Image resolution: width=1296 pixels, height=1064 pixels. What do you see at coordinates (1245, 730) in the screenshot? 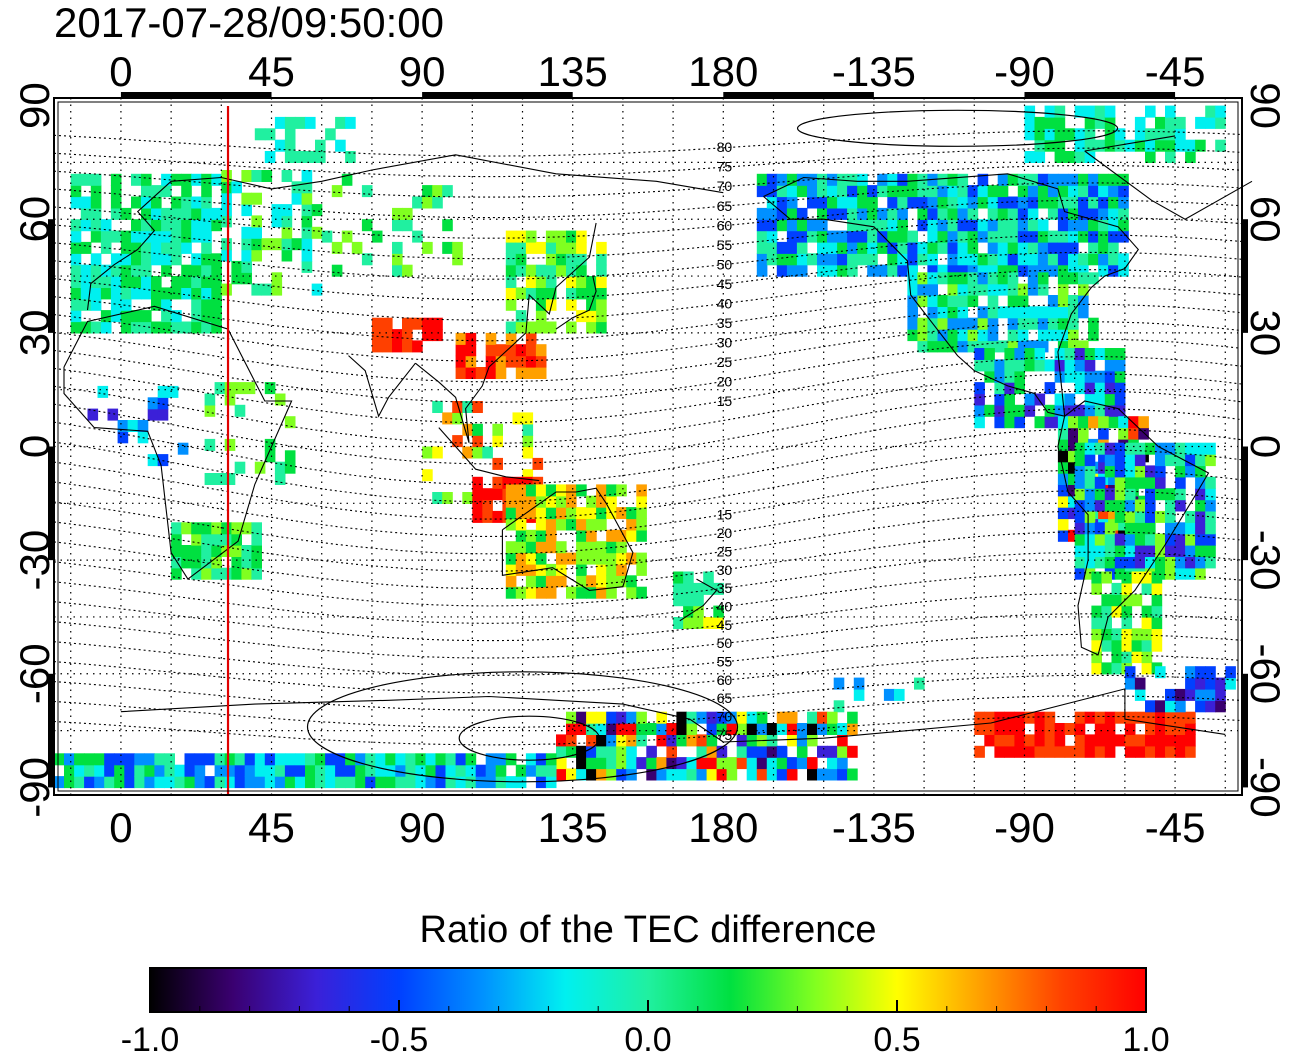
I see `right-tick-band` at bounding box center [1245, 730].